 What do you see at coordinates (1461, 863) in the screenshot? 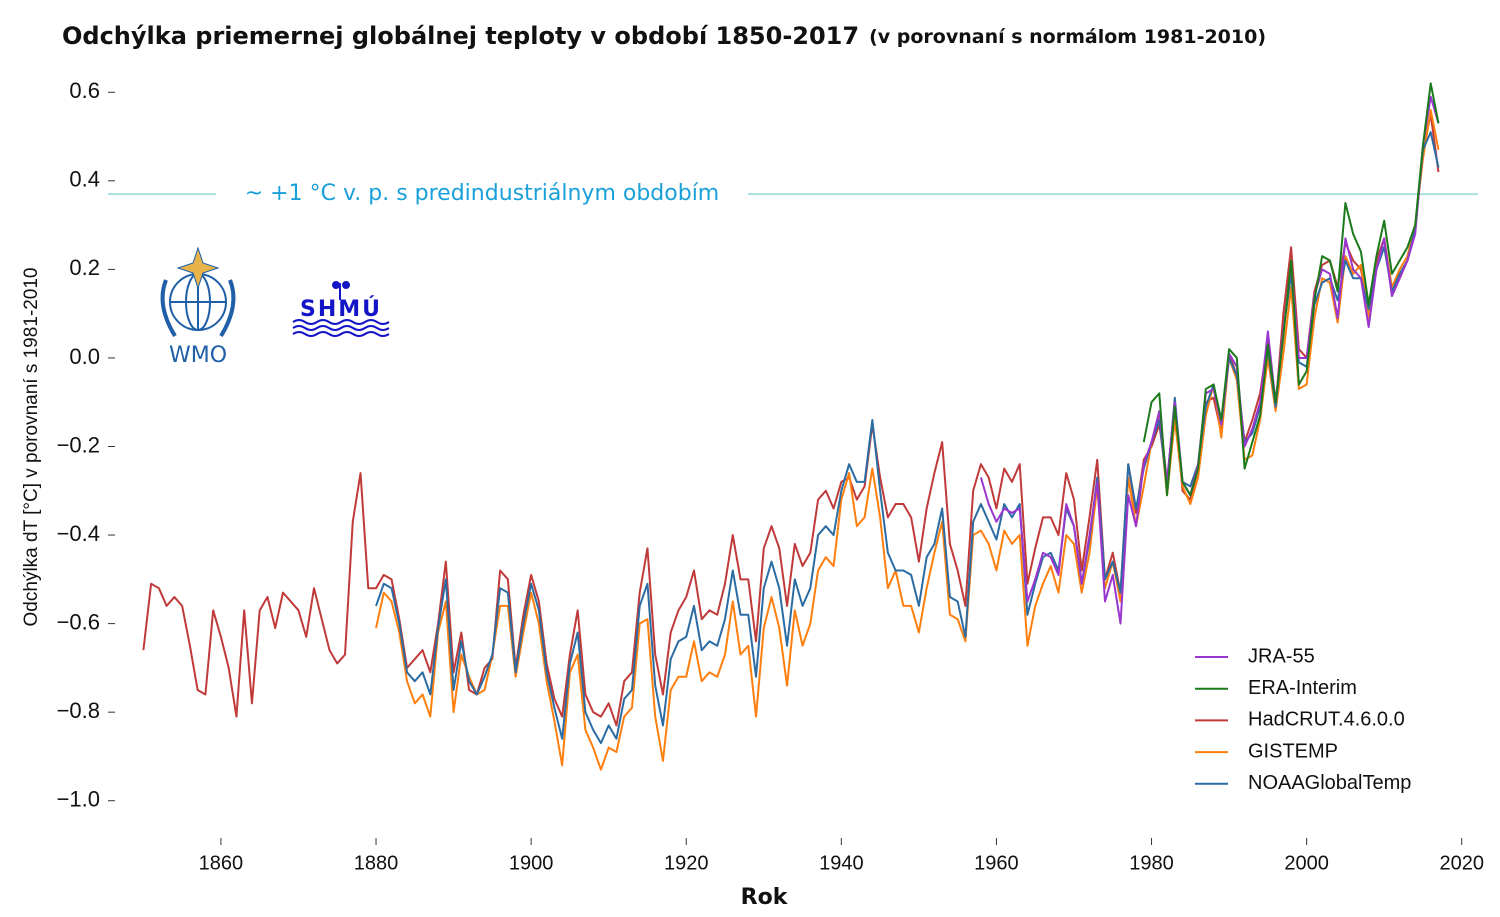
I see `x-tick-label: 2020` at bounding box center [1461, 863].